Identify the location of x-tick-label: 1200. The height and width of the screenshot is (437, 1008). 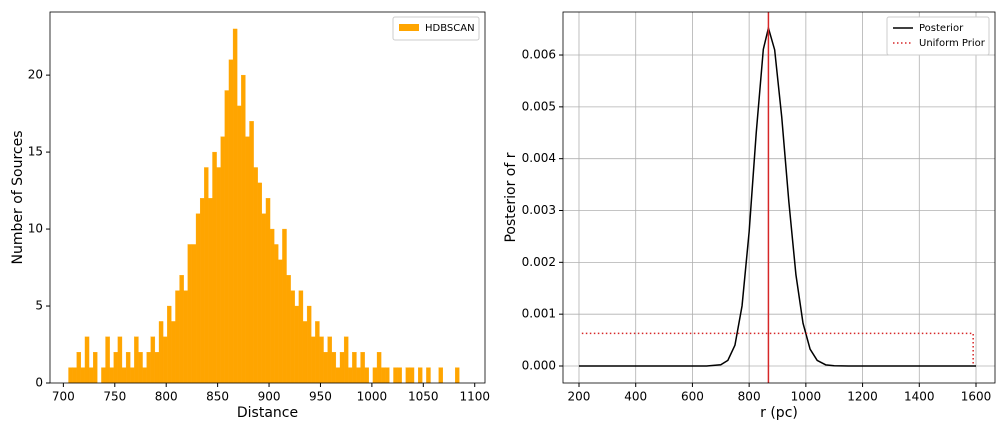
(862, 397).